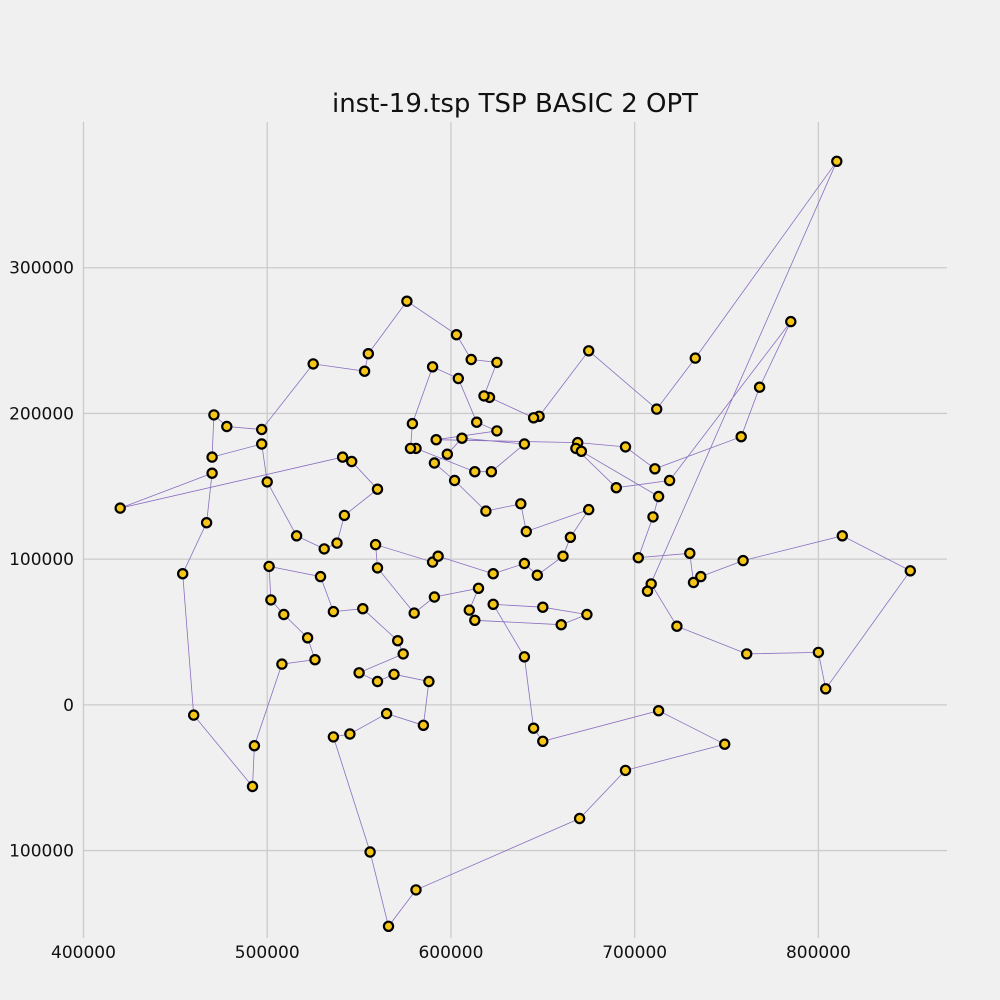 This screenshot has height=1000, width=1000. What do you see at coordinates (267, 953) in the screenshot?
I see `x-tick-label: 500000` at bounding box center [267, 953].